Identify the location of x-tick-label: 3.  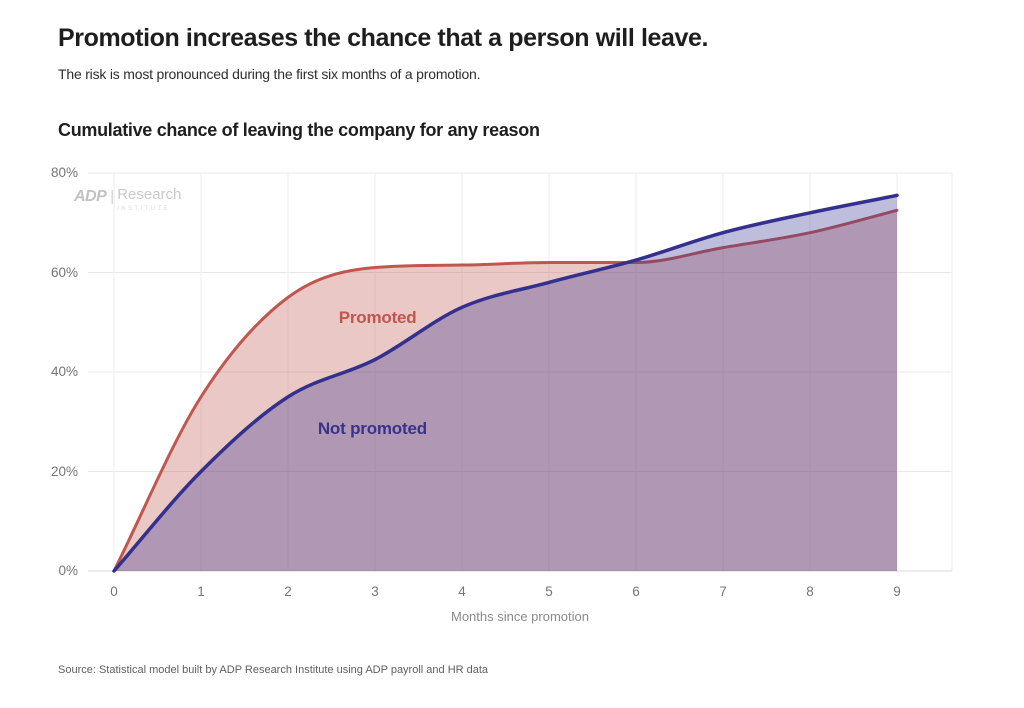
(375, 591).